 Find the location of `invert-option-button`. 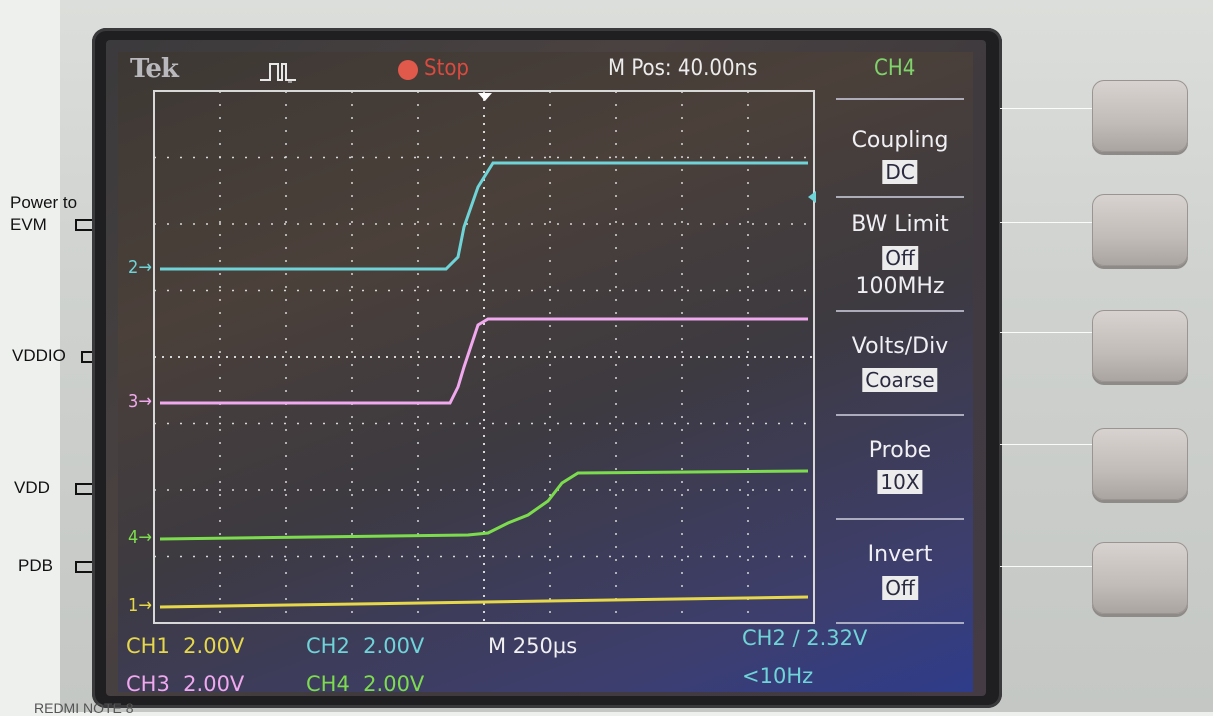

invert-option-button is located at coordinates (1140, 578).